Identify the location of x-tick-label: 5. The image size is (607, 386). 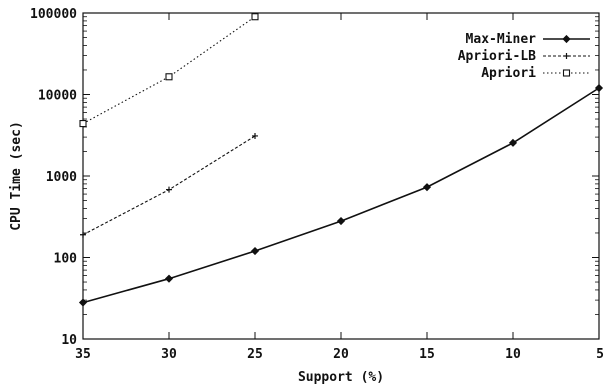
(600, 354).